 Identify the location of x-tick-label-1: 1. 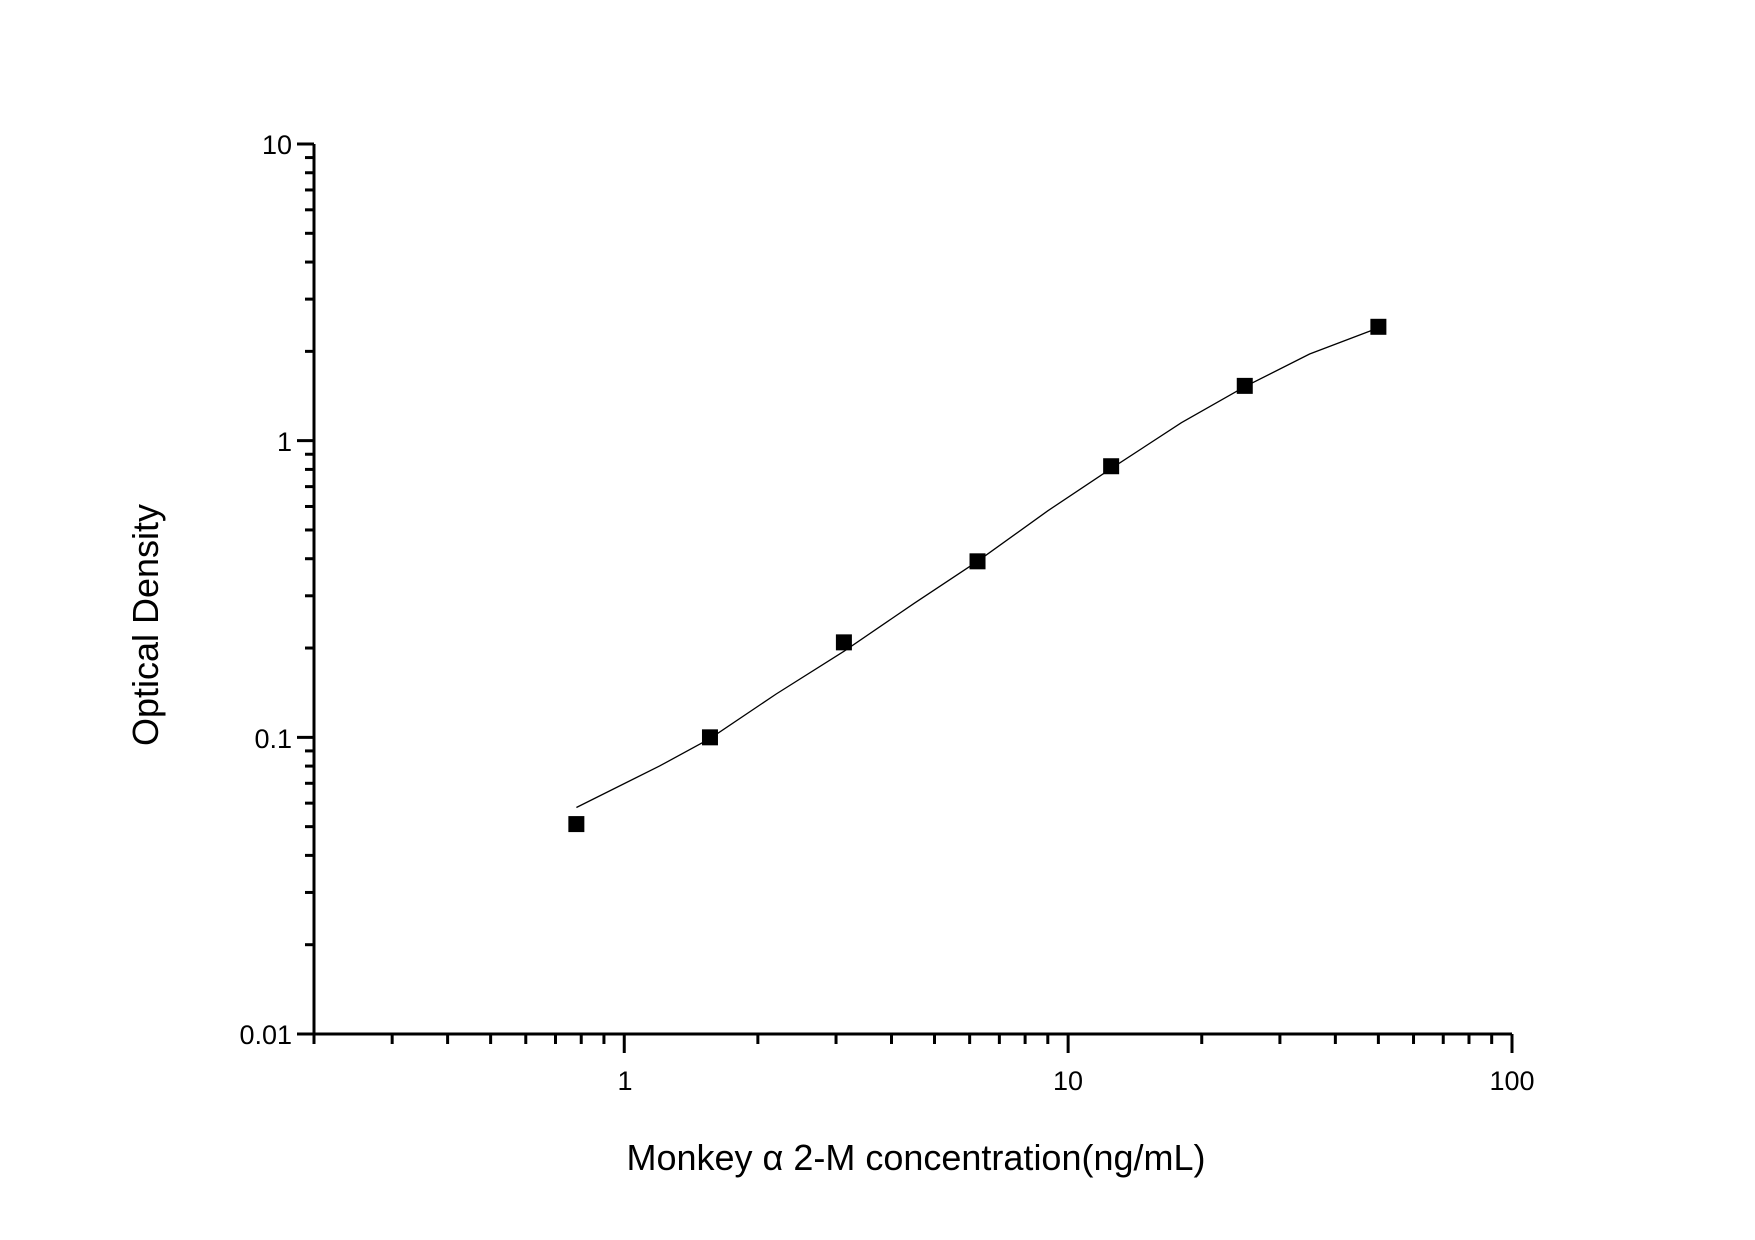
(624, 1081).